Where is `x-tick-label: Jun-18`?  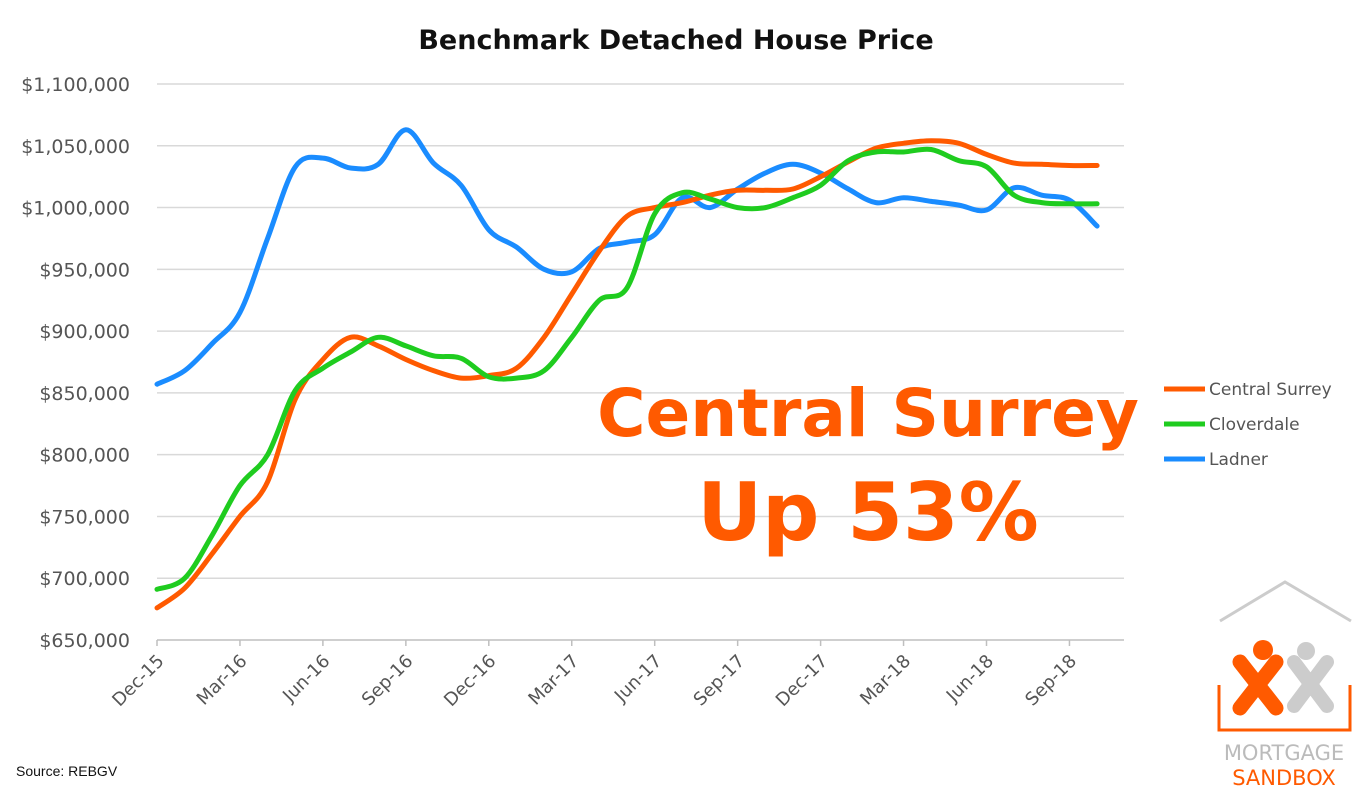 x-tick-label: Jun-18 is located at coordinates (970, 679).